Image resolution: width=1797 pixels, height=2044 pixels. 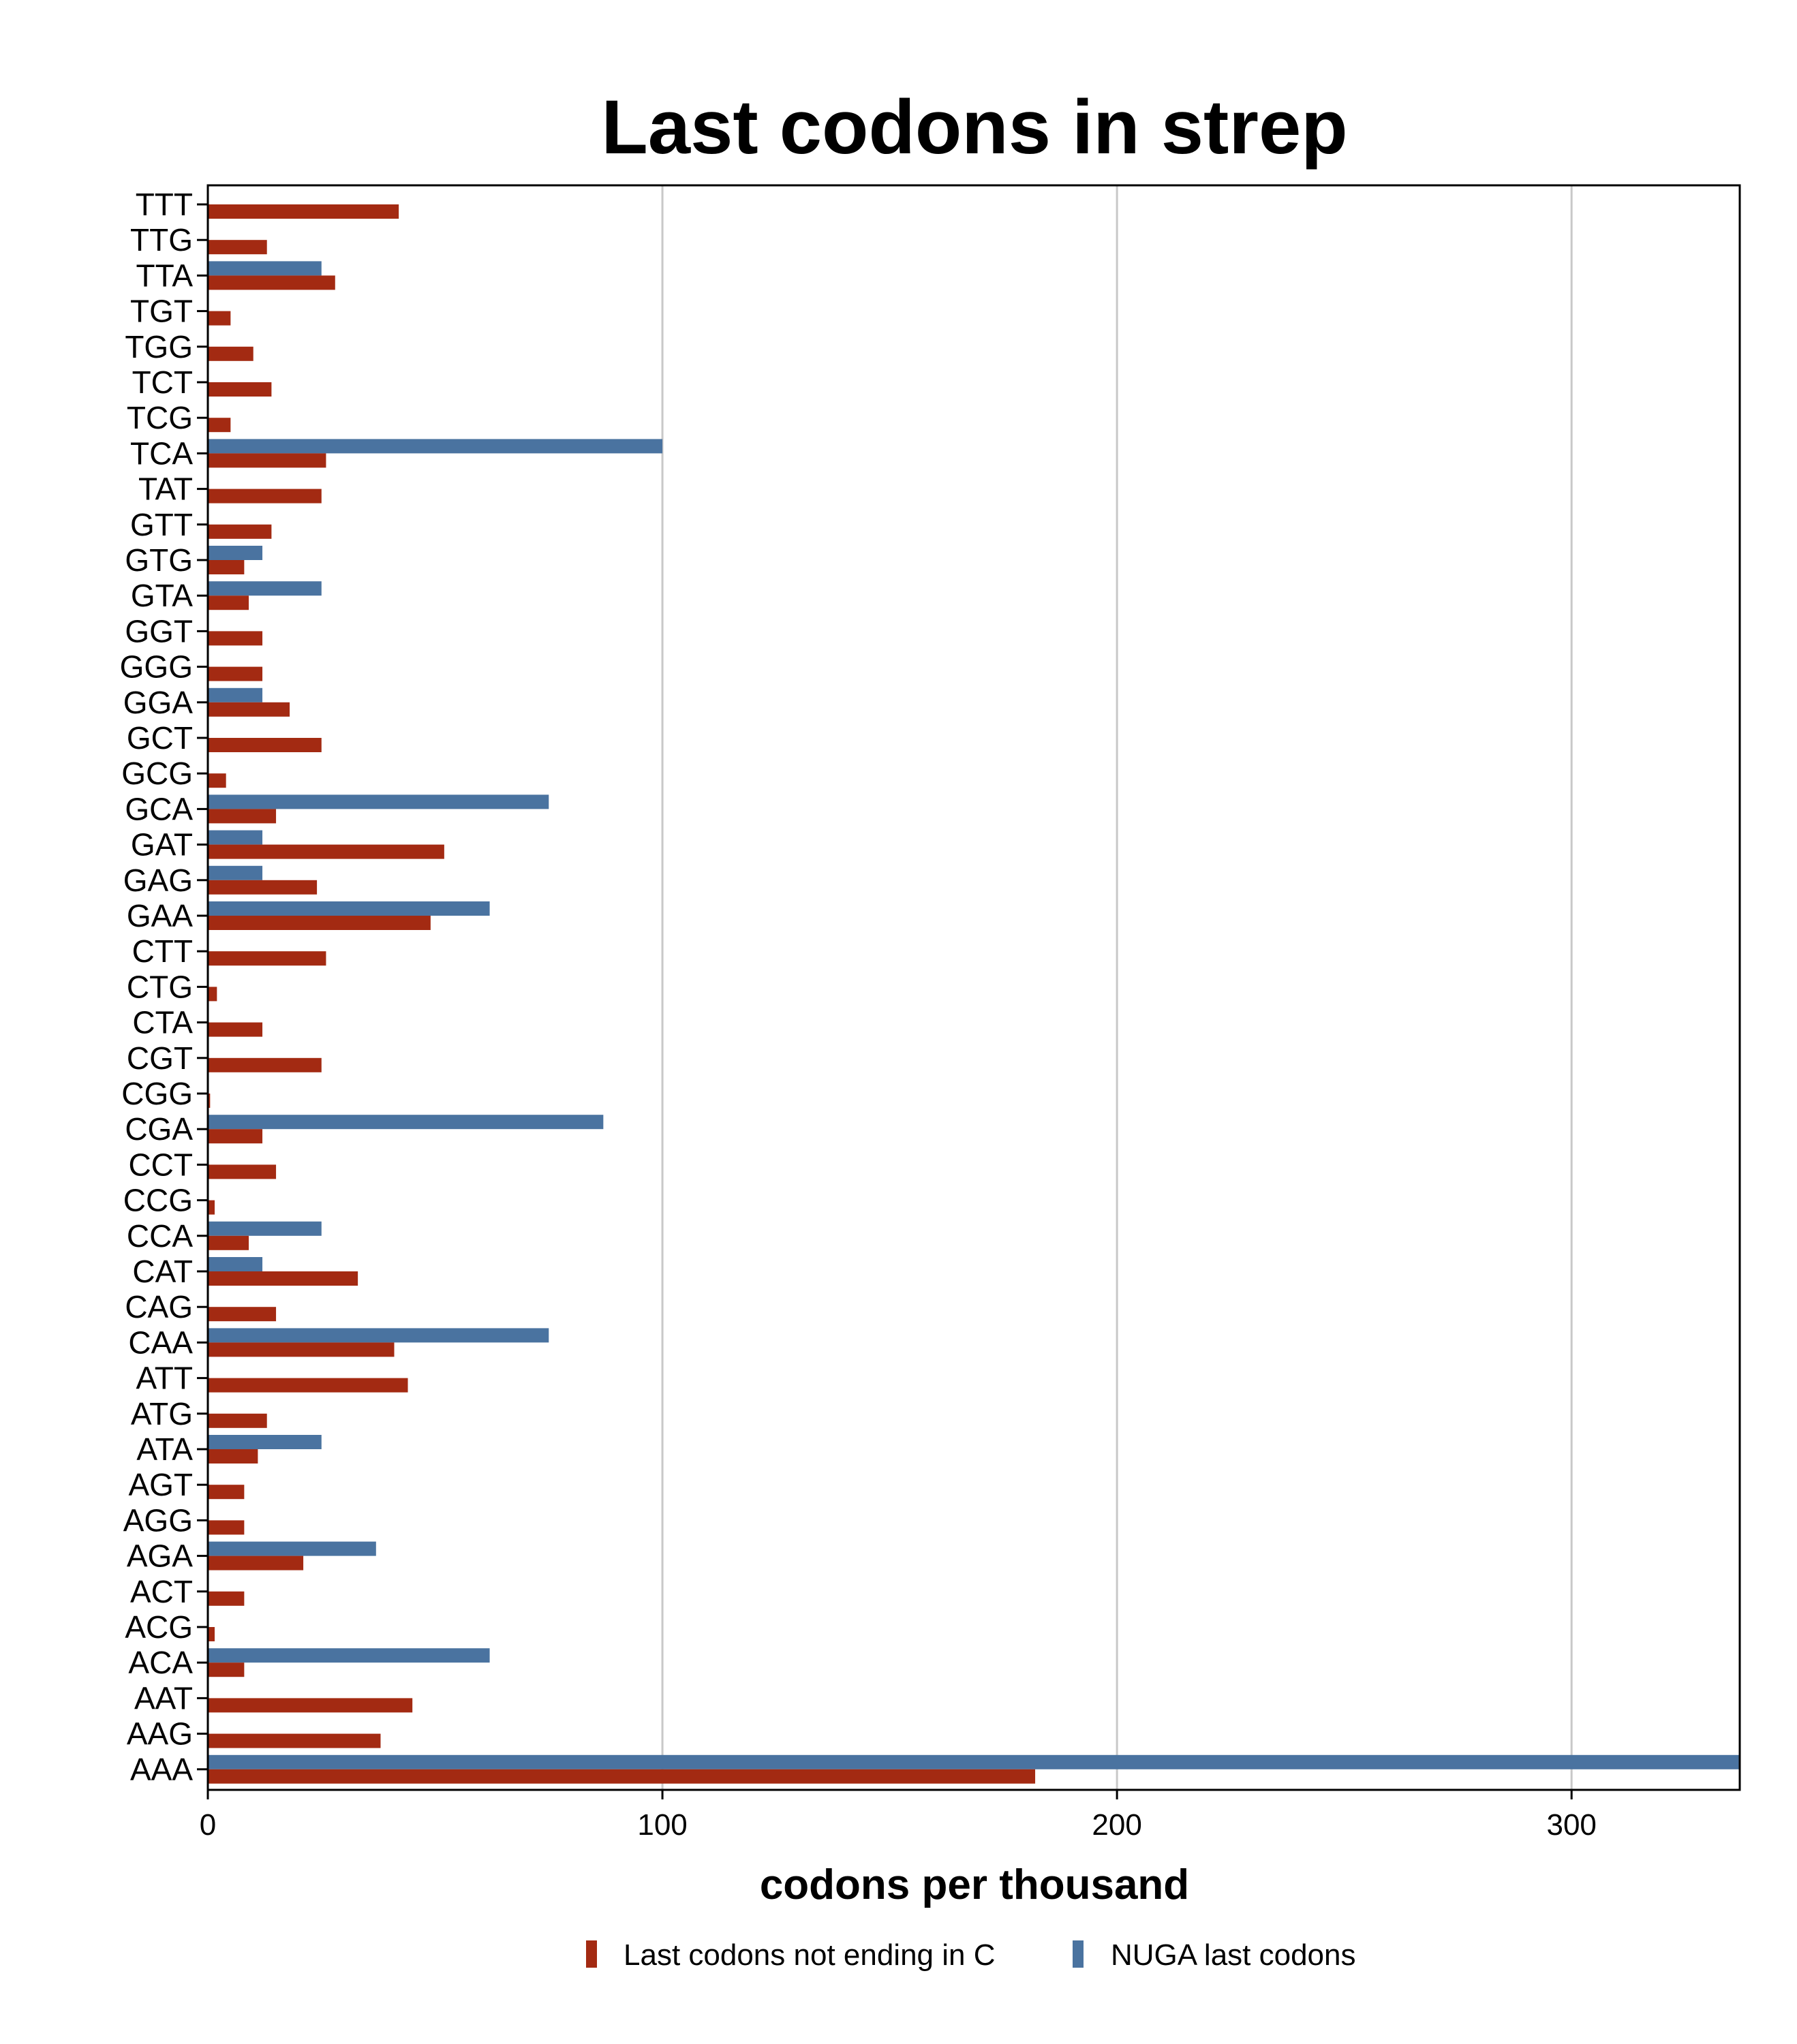 What do you see at coordinates (265, 1442) in the screenshot?
I see `bar-nuga-ata` at bounding box center [265, 1442].